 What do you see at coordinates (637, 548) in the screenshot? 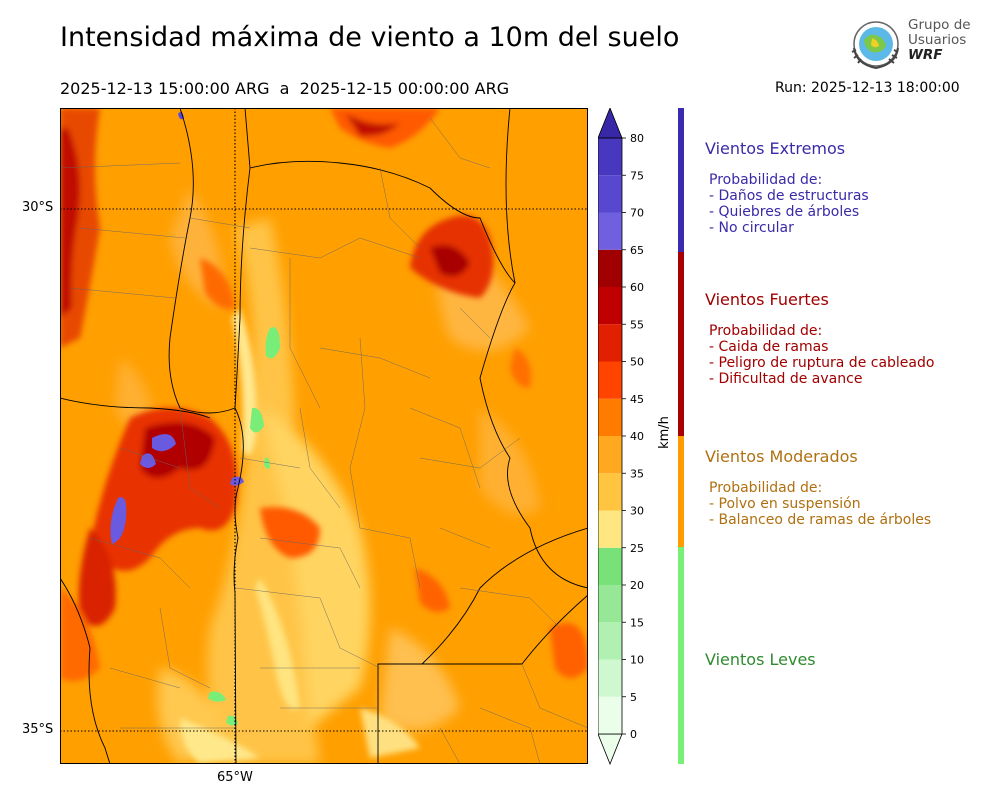
I see `colorbar-tick-label: 25` at bounding box center [637, 548].